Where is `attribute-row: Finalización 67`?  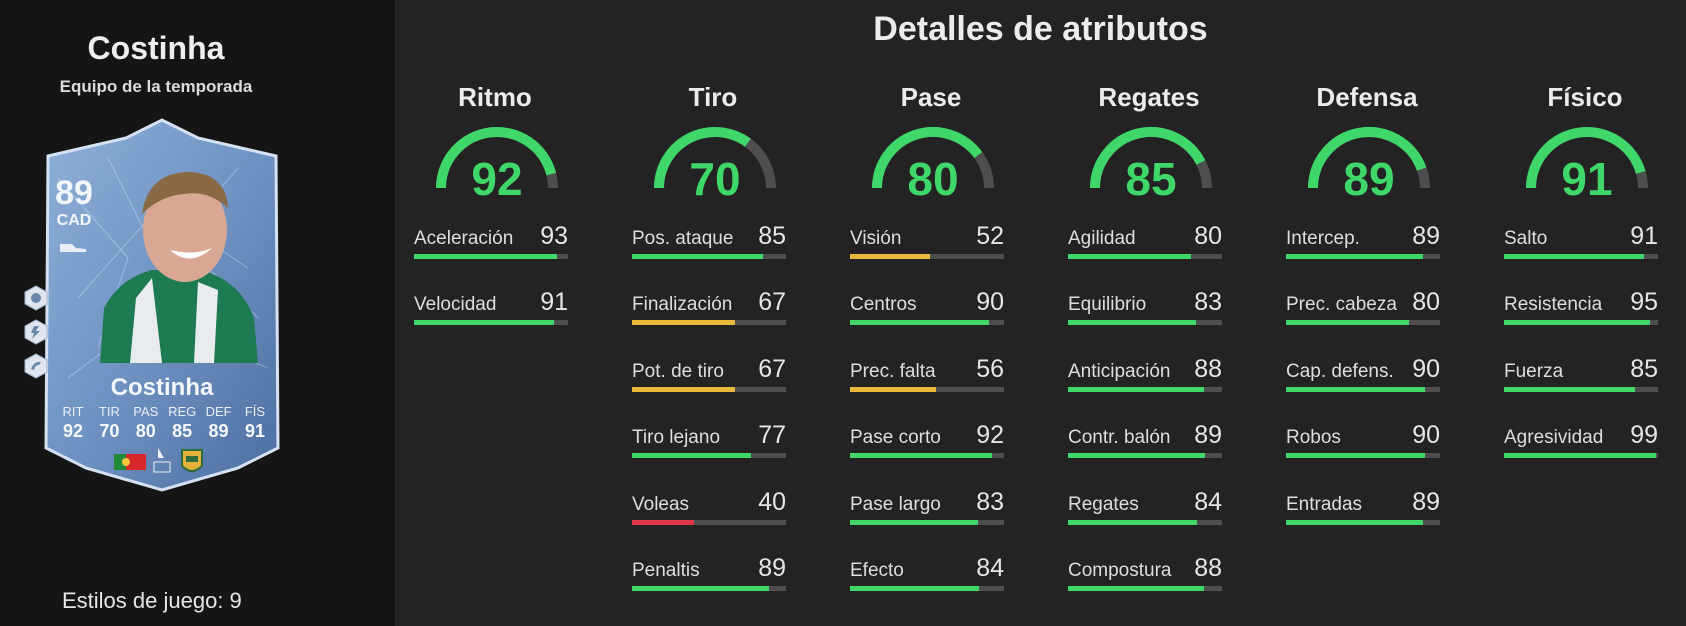
attribute-row: Finalización 67 is located at coordinates (709, 306).